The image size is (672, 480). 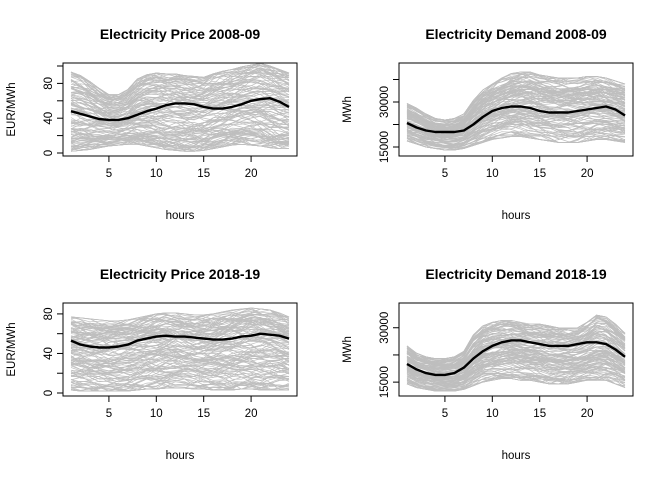 I want to click on chart-title: Electricity Price 2018-19, so click(x=180, y=274).